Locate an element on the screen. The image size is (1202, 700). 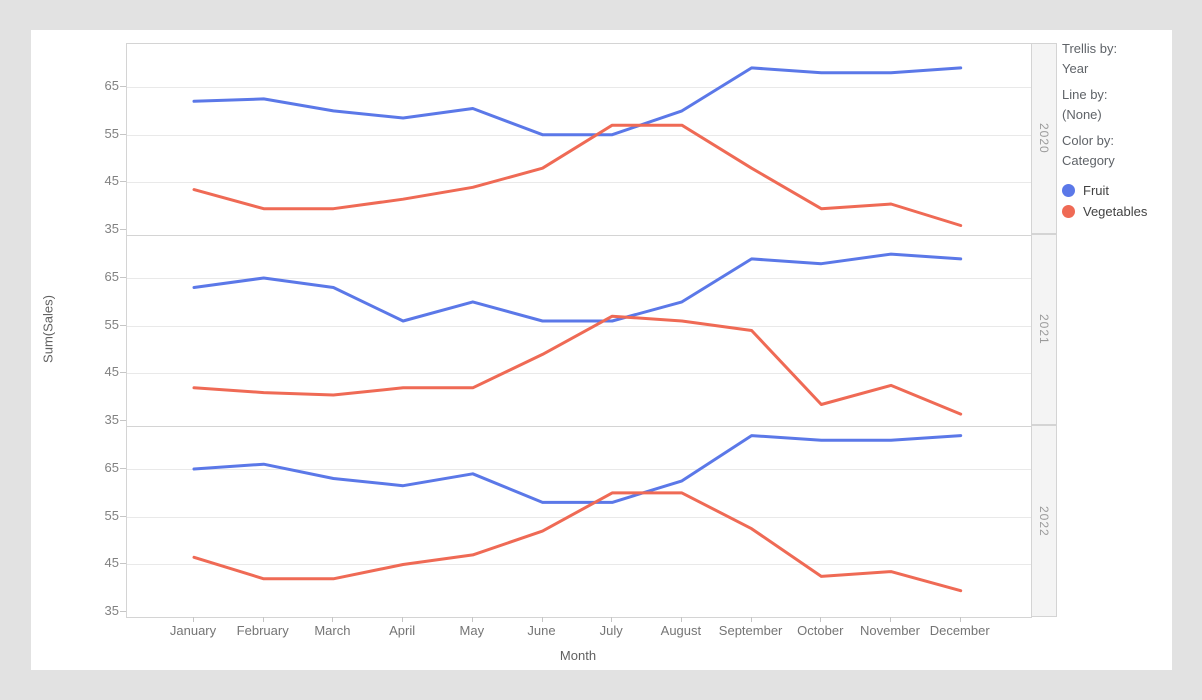
y-axis-title: Sum(Sales) is located at coordinates (48, 329).